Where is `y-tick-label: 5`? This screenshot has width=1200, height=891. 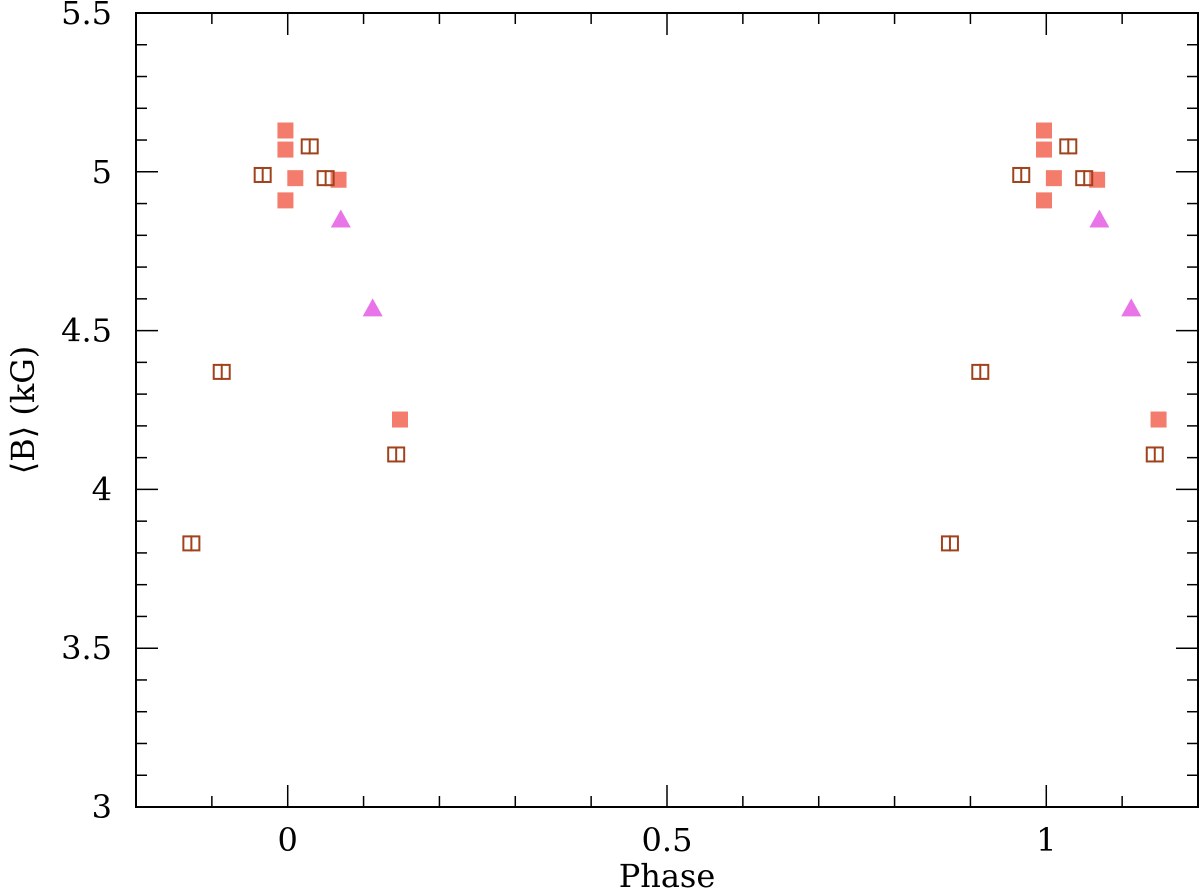 y-tick-label: 5 is located at coordinates (102, 172).